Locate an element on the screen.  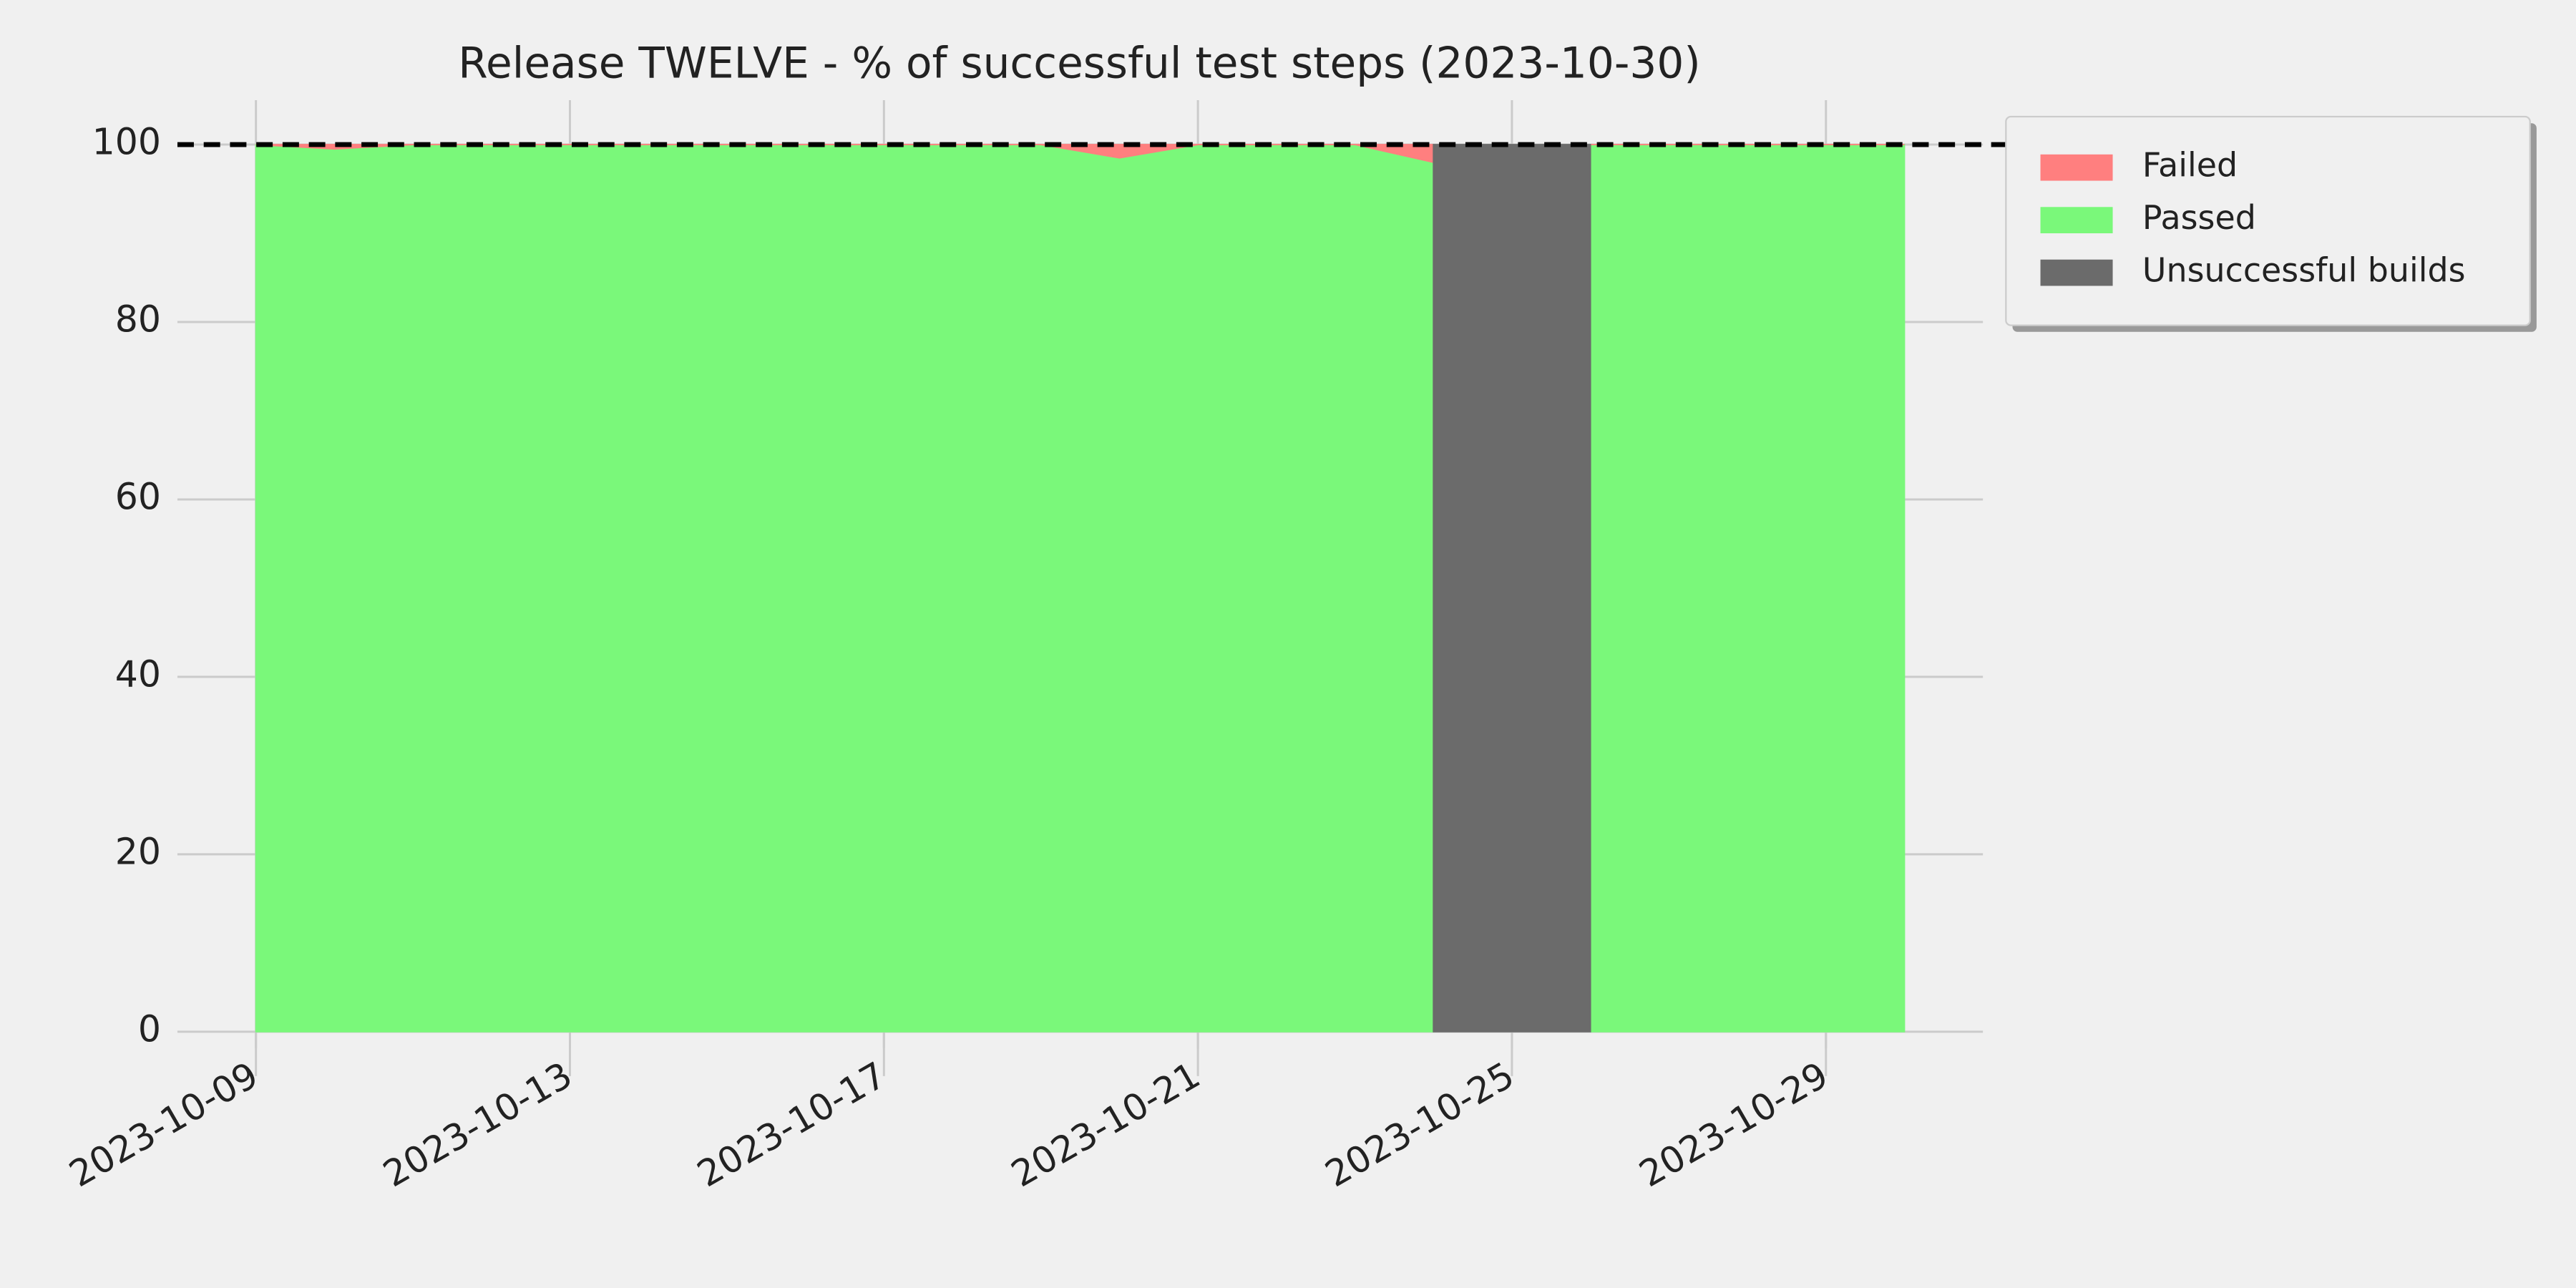
y-tick-label: 0 is located at coordinates (149, 1029).